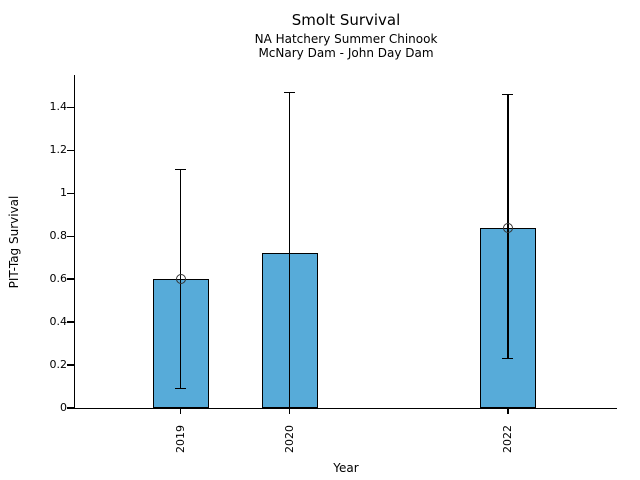  Describe the element at coordinates (346, 20) in the screenshot. I see `chart-title: Smolt Survival` at that location.